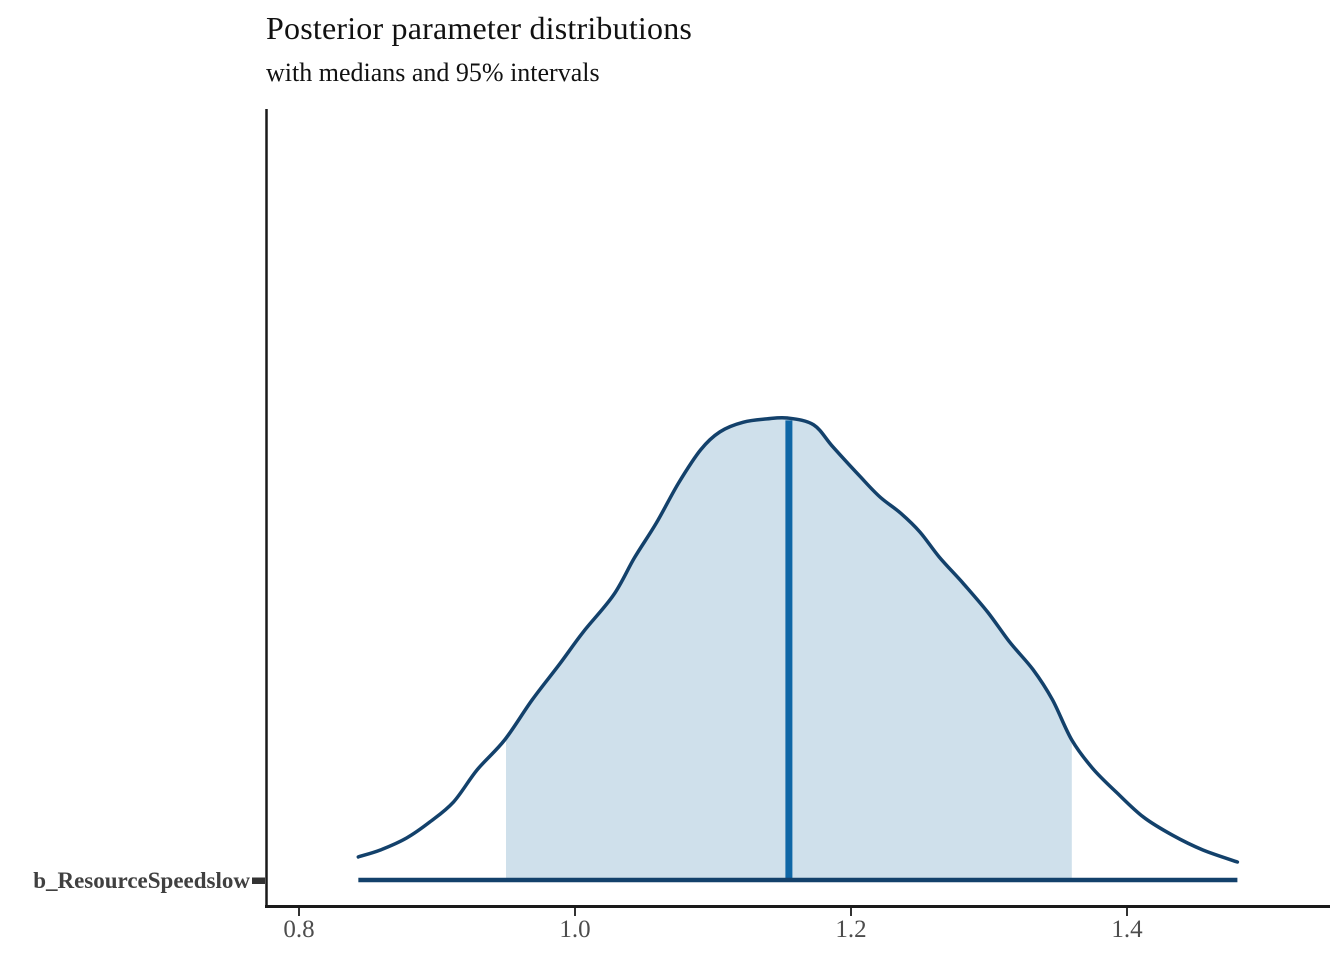  What do you see at coordinates (299, 929) in the screenshot?
I see `x-tick-label: 0.8` at bounding box center [299, 929].